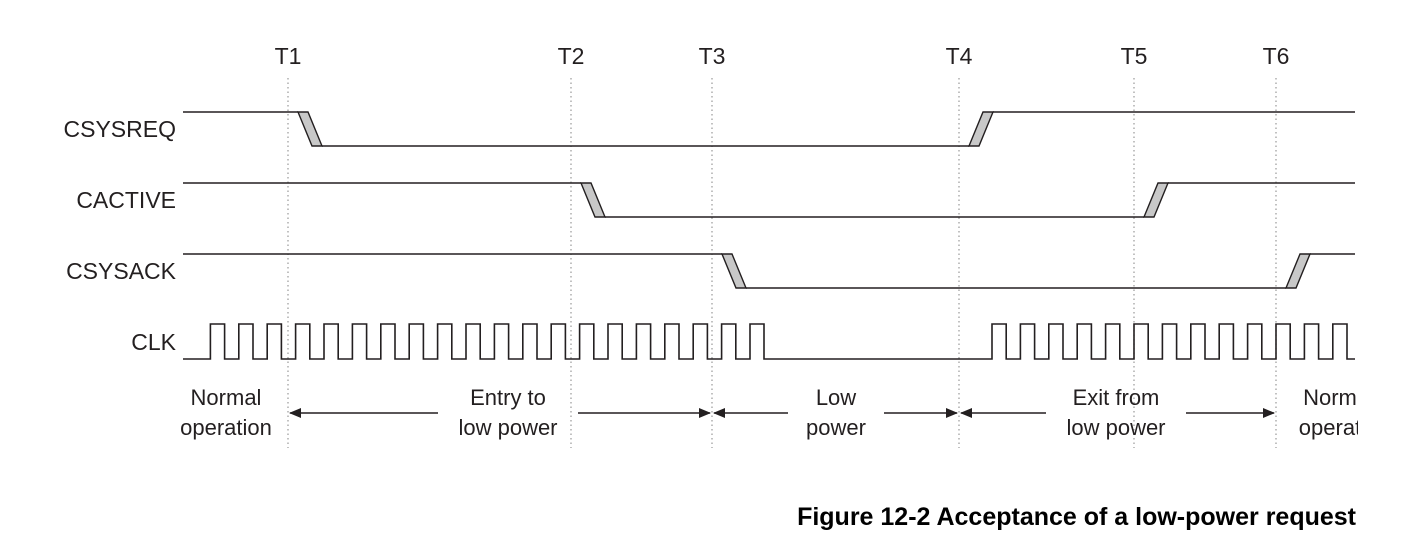 This screenshot has width=1410, height=546. Describe the element at coordinates (508, 397) in the screenshot. I see `phase-label-line: Entry to` at that location.